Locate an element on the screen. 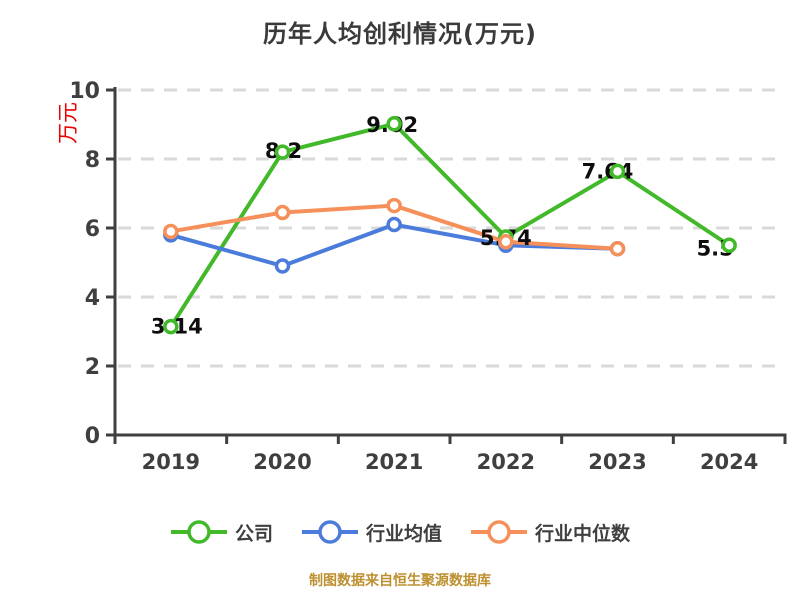 This screenshot has width=800, height=600. svg-text: 0 is located at coordinates (92, 436).